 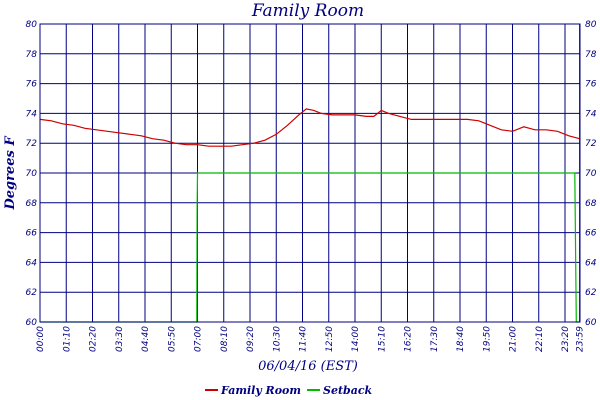 What do you see at coordinates (172, 339) in the screenshot?
I see `x-tick-label: 05:50` at bounding box center [172, 339].